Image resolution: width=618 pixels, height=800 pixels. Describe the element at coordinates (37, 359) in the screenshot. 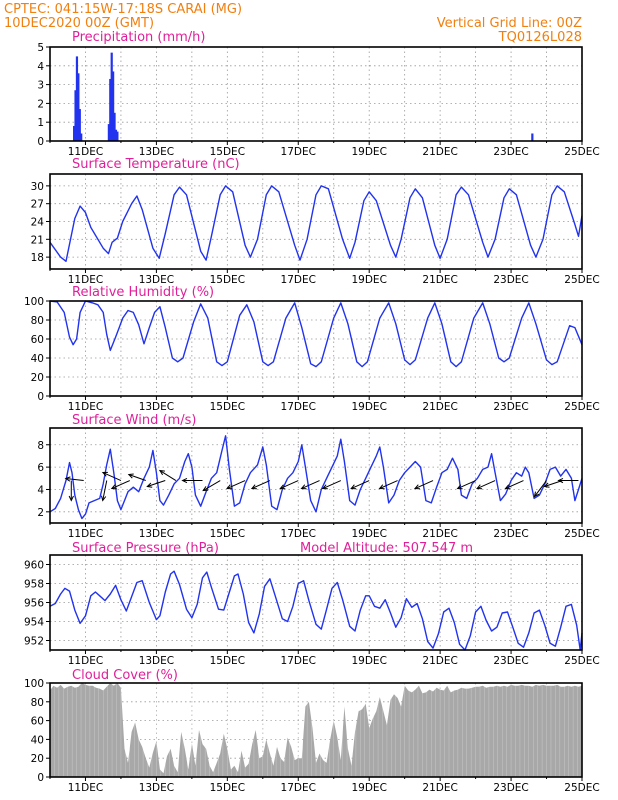

I see `y-tick-label: 40` at that location.